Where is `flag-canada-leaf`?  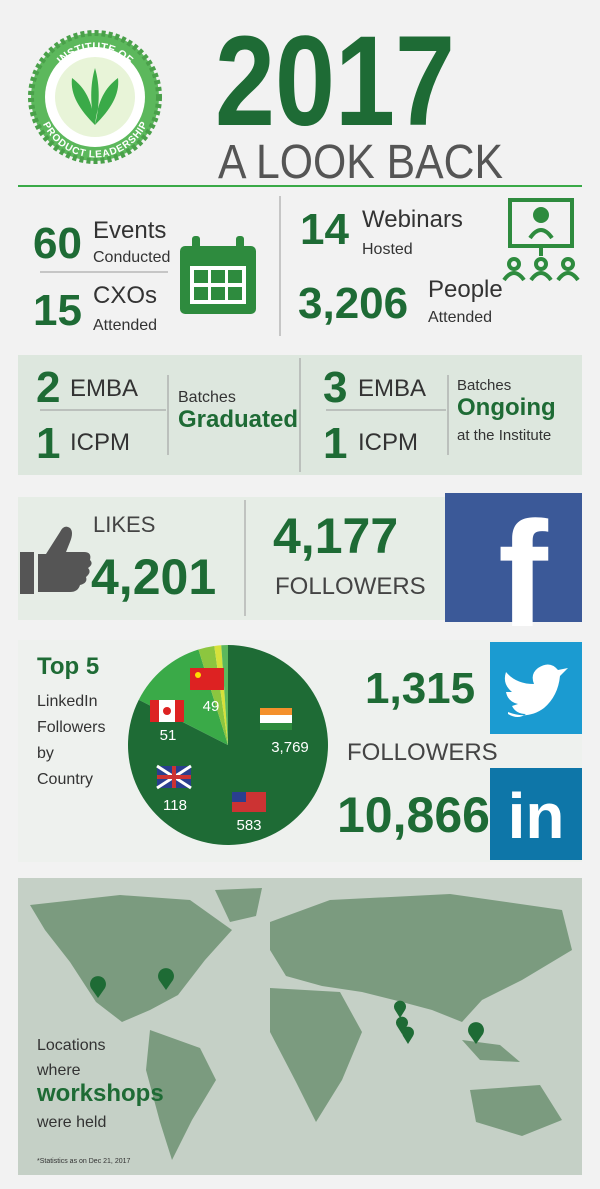
flag-canada-leaf is located at coordinates (167, 711).